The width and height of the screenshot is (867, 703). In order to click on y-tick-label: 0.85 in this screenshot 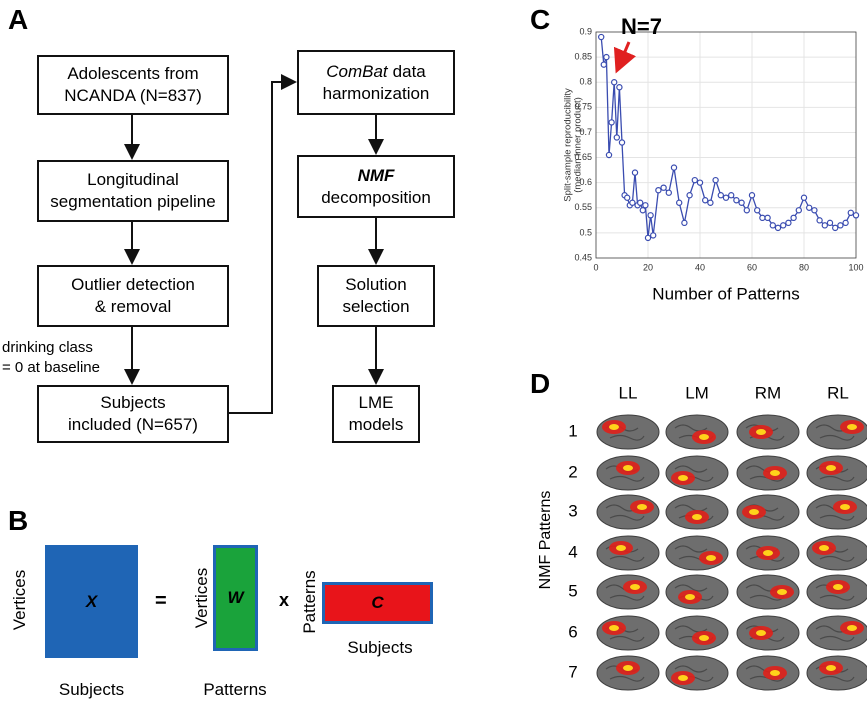, I will do `click(583, 56)`.